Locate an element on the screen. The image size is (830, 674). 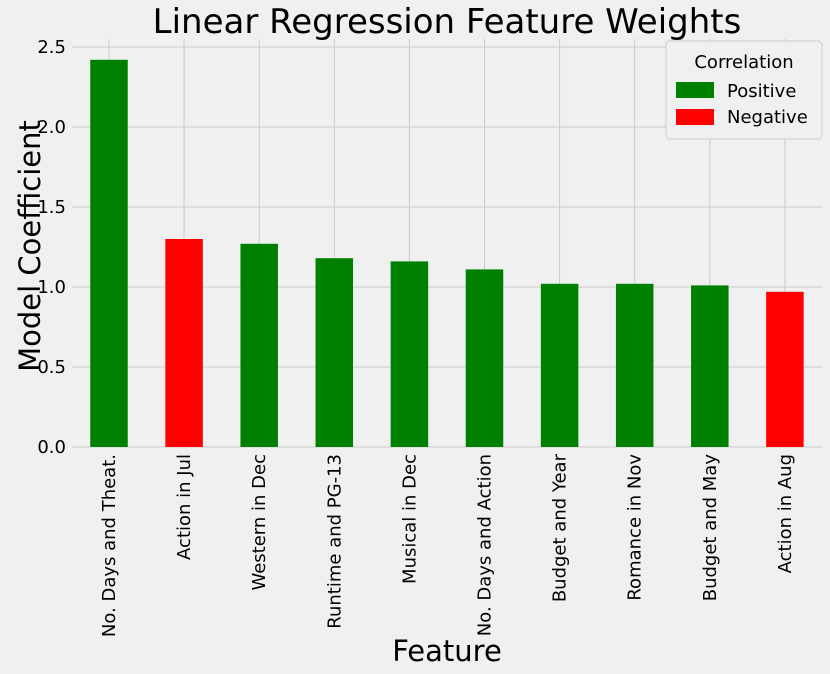
legend-label-positive: Positive is located at coordinates (761, 91).